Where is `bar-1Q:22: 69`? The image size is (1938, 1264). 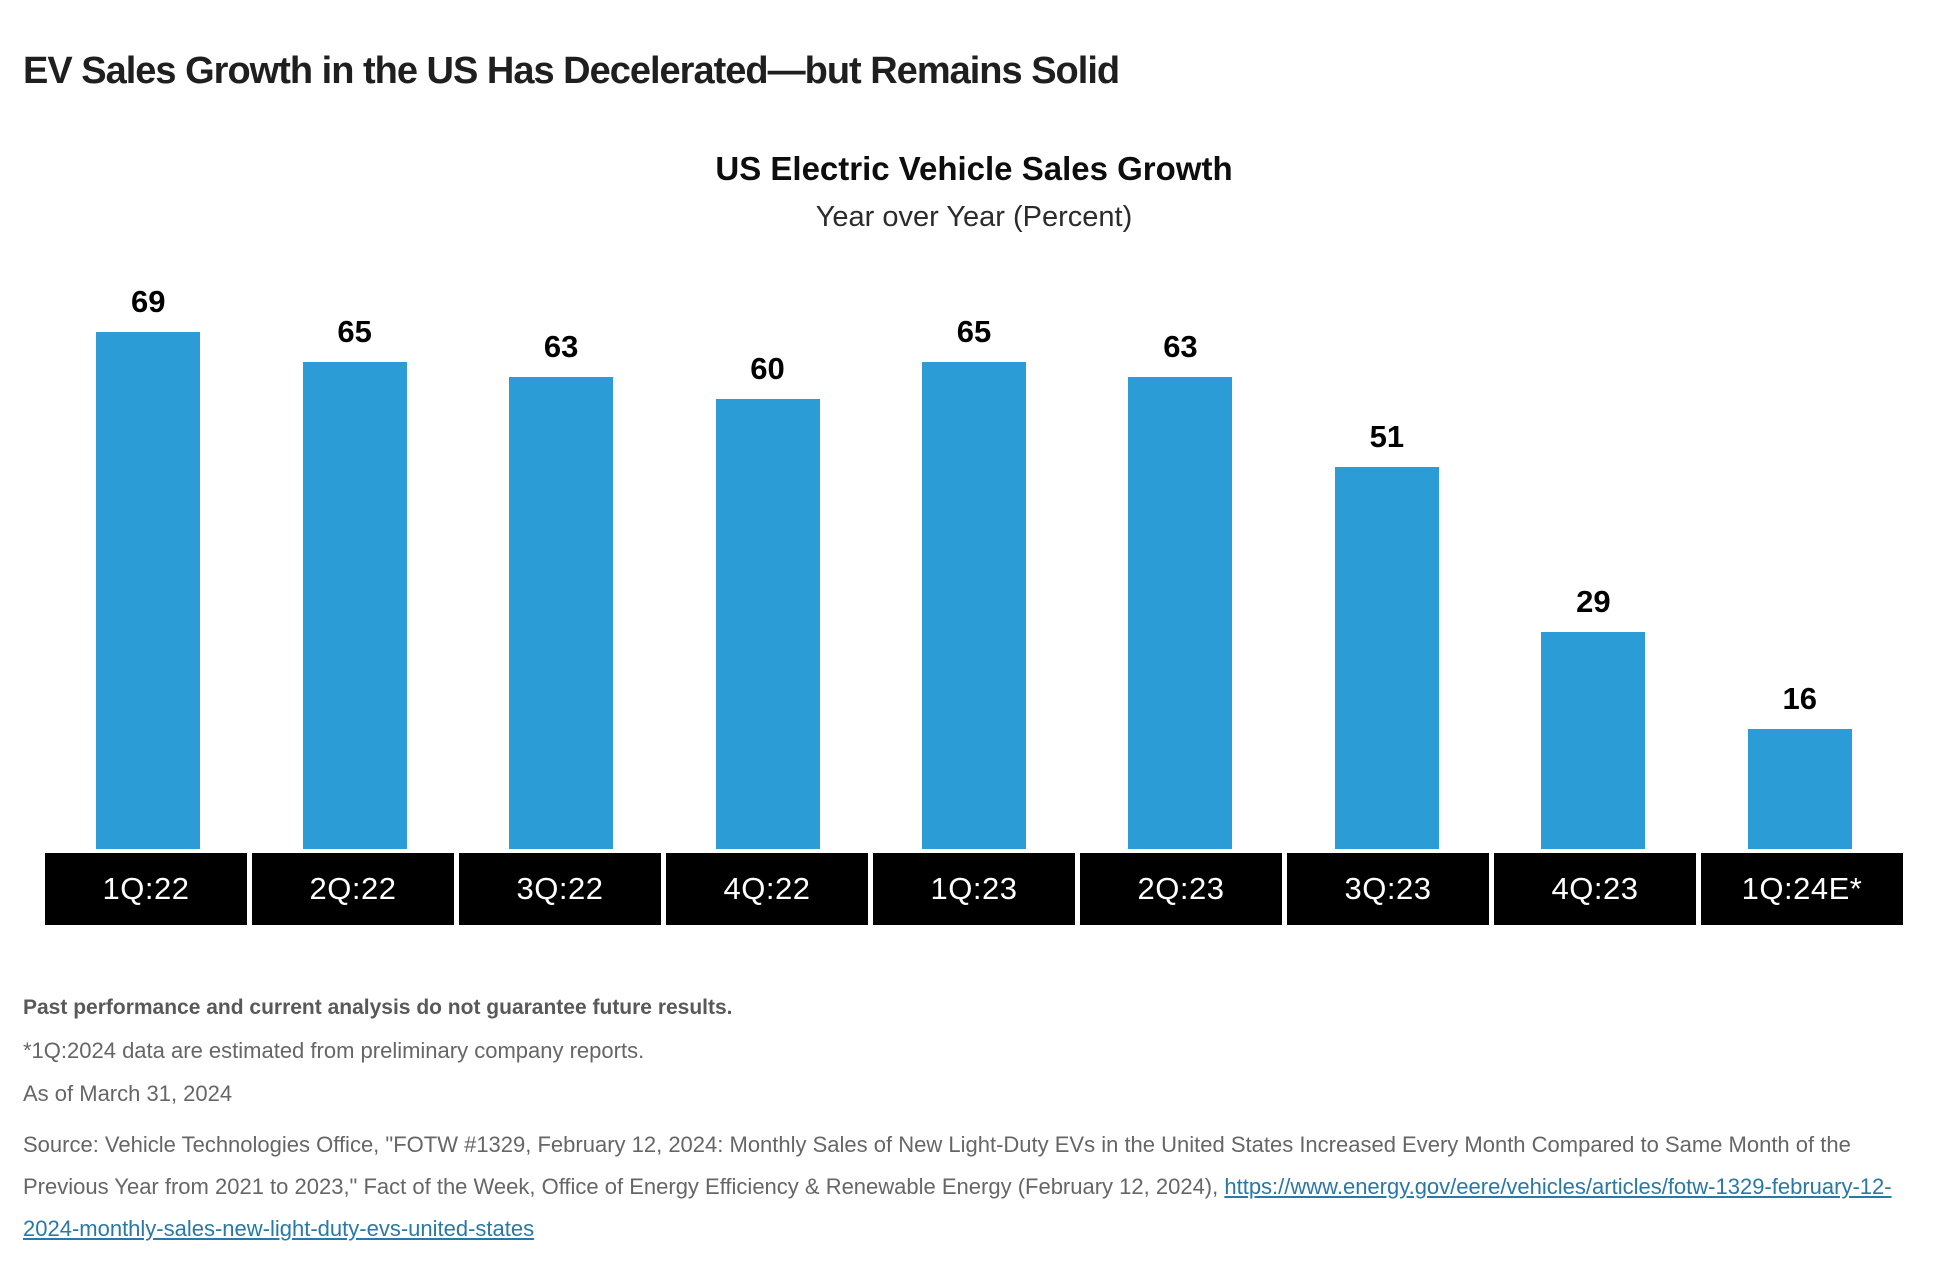
bar-1Q:22: 69 is located at coordinates (148, 566).